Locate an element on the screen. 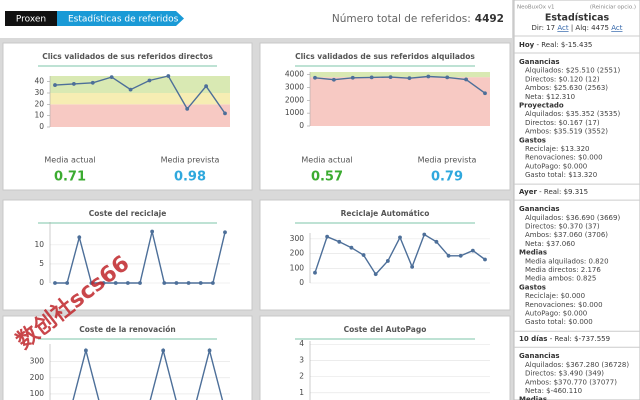 Image resolution: width=640 pixels, height=400 pixels. panel-title: Reciclaje Automático is located at coordinates (385, 213).